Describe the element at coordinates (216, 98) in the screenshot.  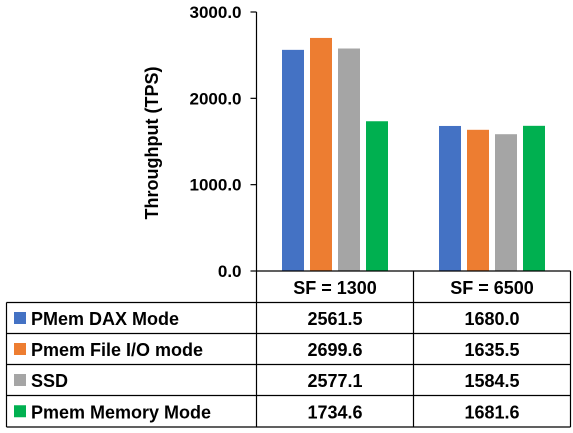
I see `y-tick-label: 2000.0` at that location.